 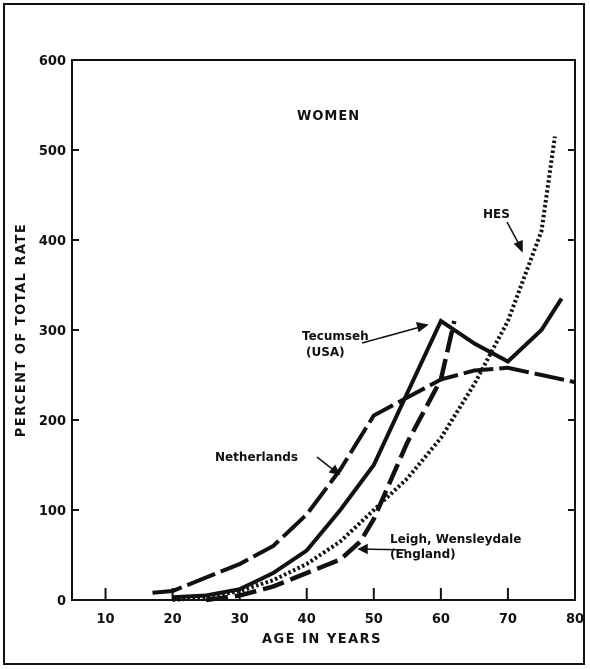 What do you see at coordinates (496, 214) in the screenshot?
I see `annotation-hes: HES` at bounding box center [496, 214].